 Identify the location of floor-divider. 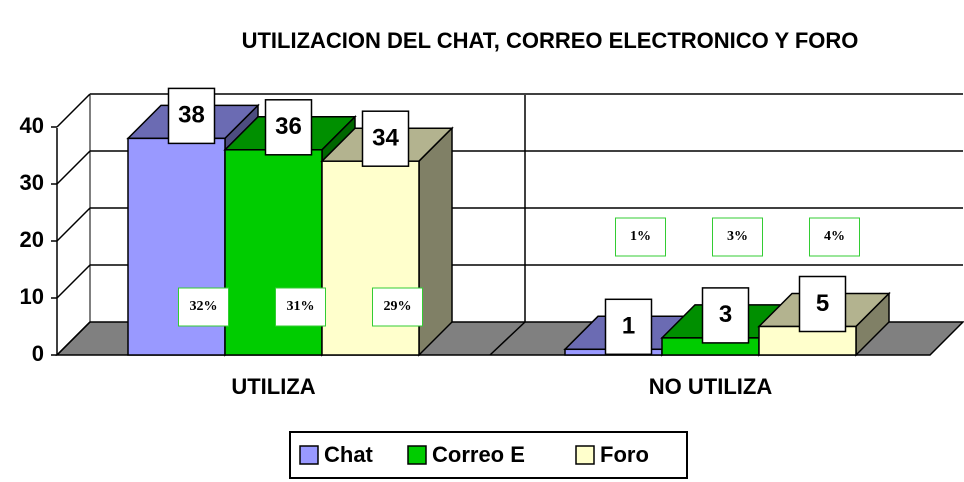
(507, 338).